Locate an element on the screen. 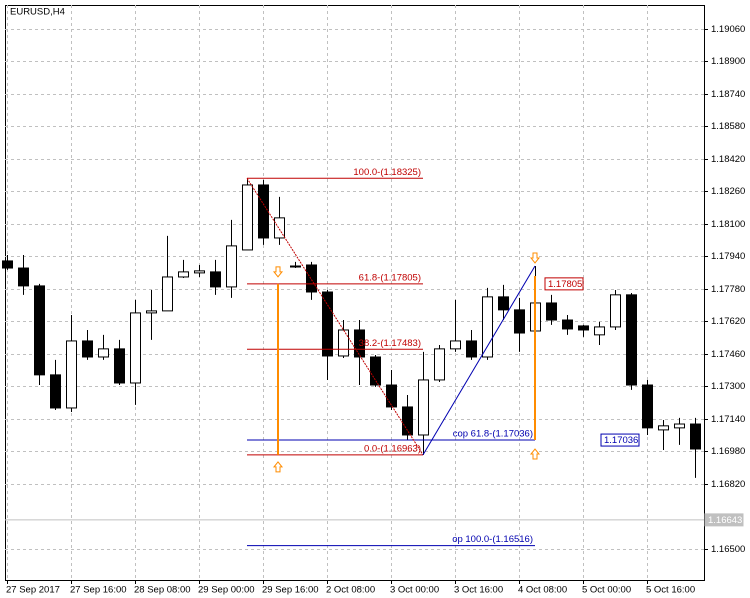  level-label: 38.2-(1.17483) is located at coordinates (390, 343).